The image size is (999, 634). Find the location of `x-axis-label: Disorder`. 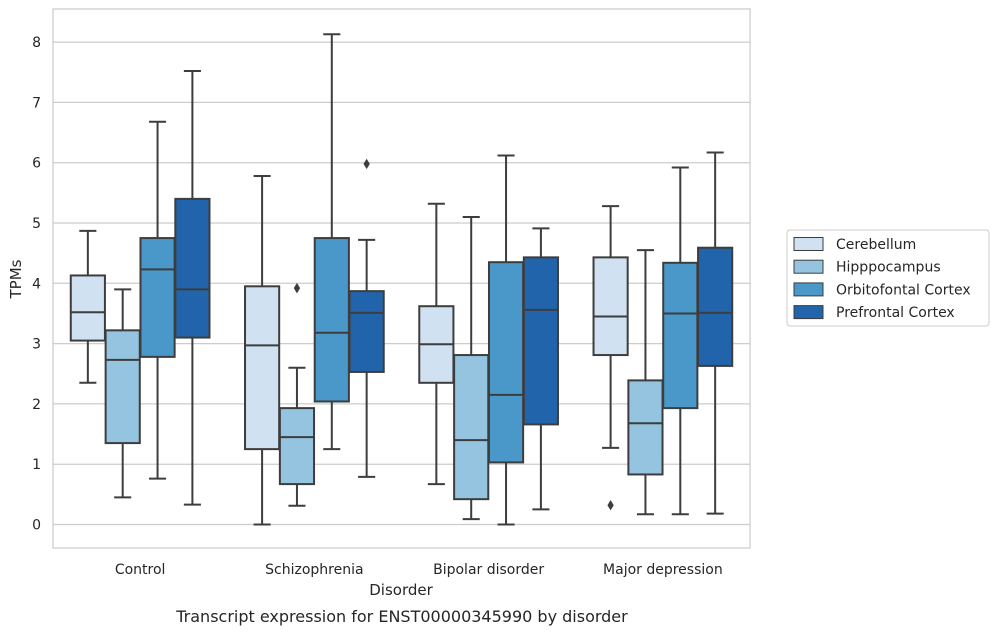

x-axis-label: Disorder is located at coordinates (401, 590).